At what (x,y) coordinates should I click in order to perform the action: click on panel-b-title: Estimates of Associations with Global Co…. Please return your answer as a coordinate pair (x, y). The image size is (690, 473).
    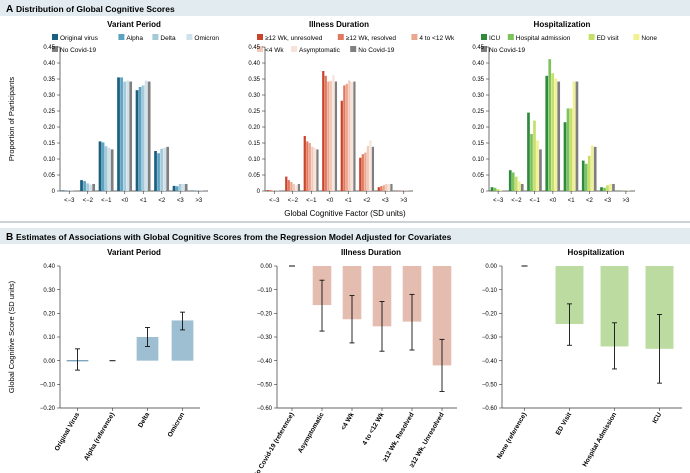
    Looking at the image, I should click on (234, 237).